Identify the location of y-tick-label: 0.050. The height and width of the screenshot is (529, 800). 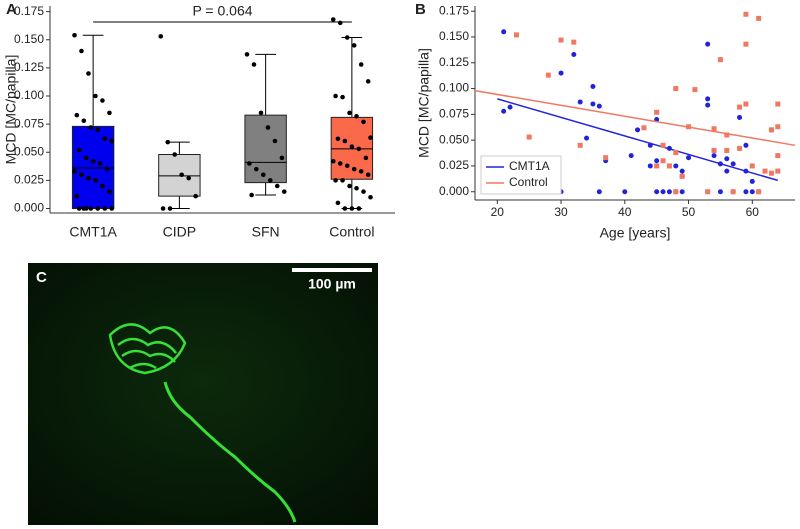
(29, 151).